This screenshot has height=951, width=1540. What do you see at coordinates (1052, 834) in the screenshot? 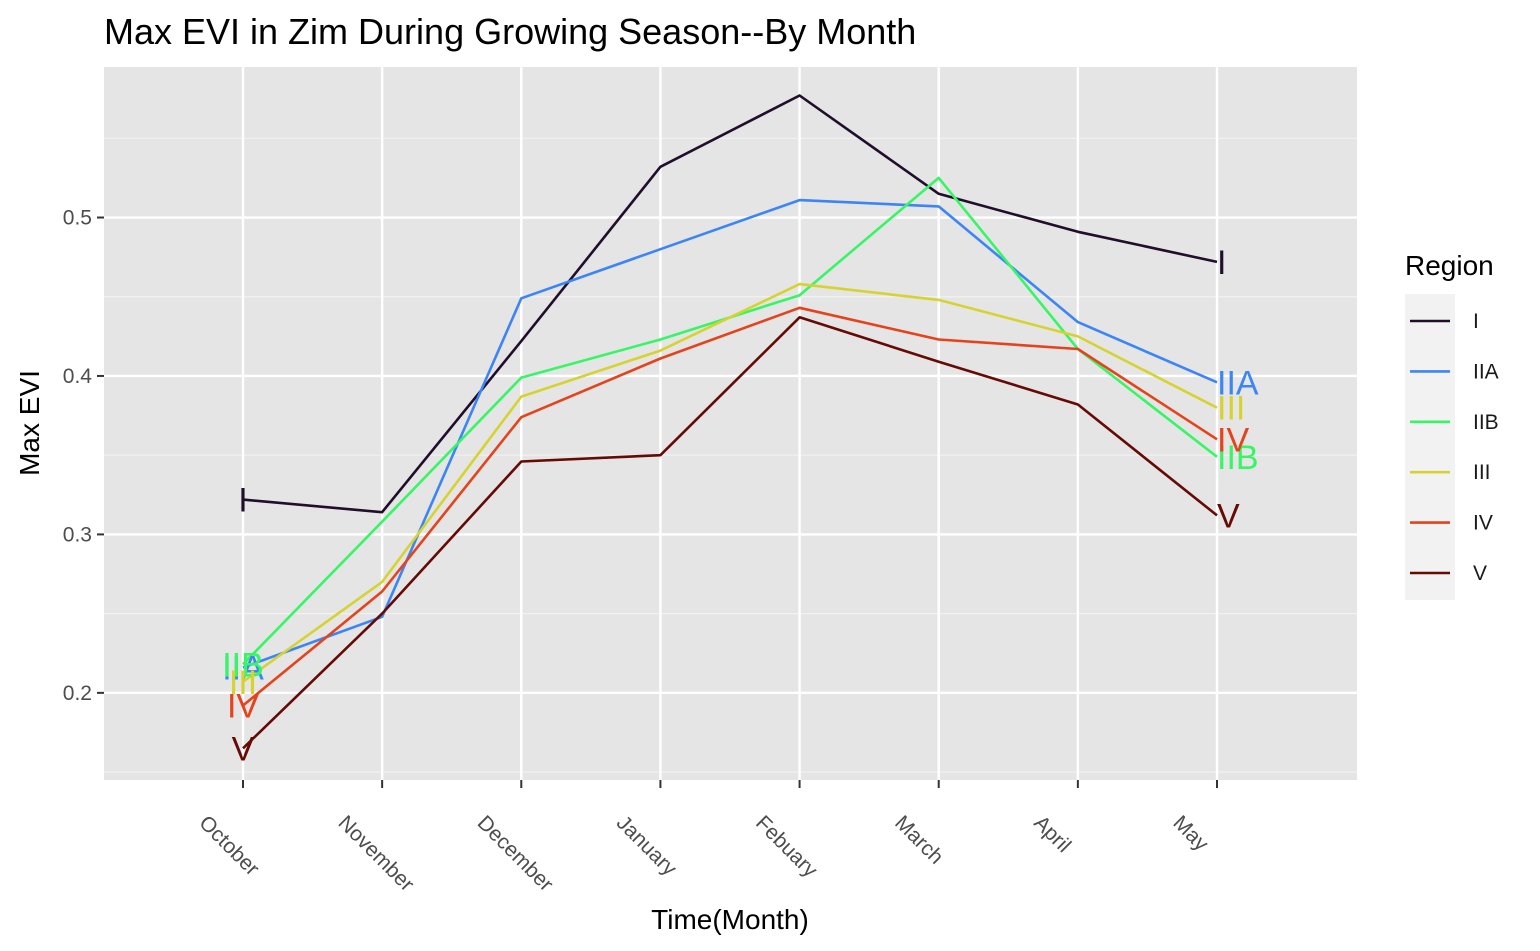
I see `x-tick-label: April` at bounding box center [1052, 834].